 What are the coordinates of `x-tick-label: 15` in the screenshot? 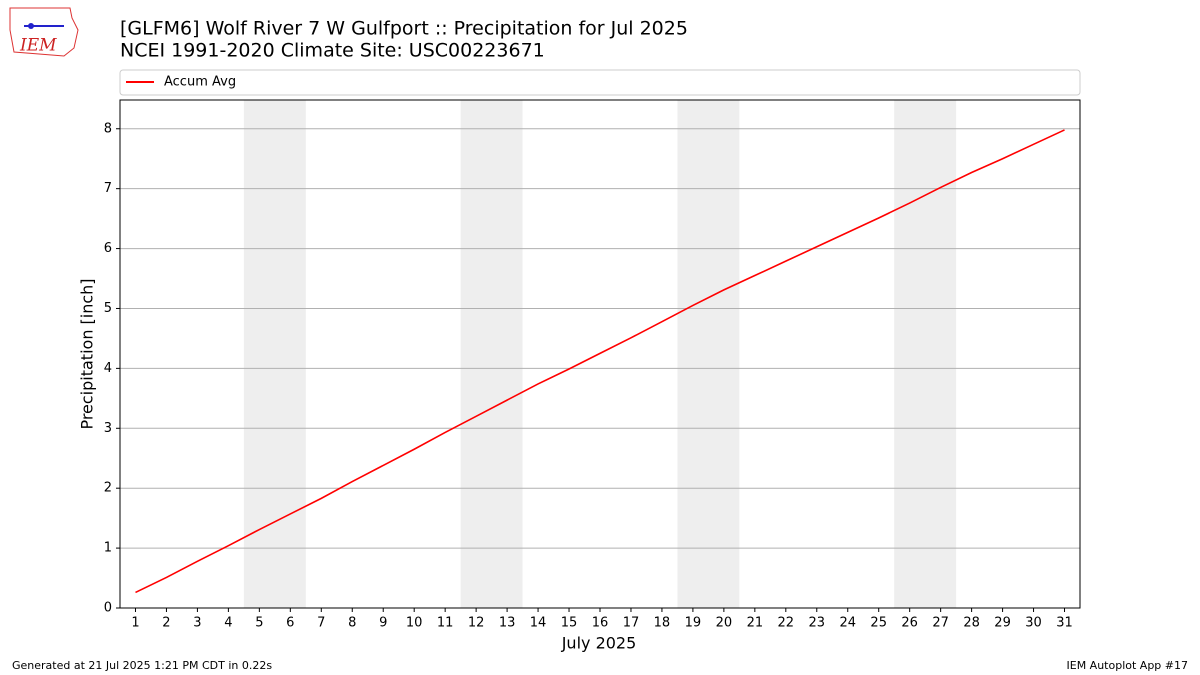 It's located at (569, 623).